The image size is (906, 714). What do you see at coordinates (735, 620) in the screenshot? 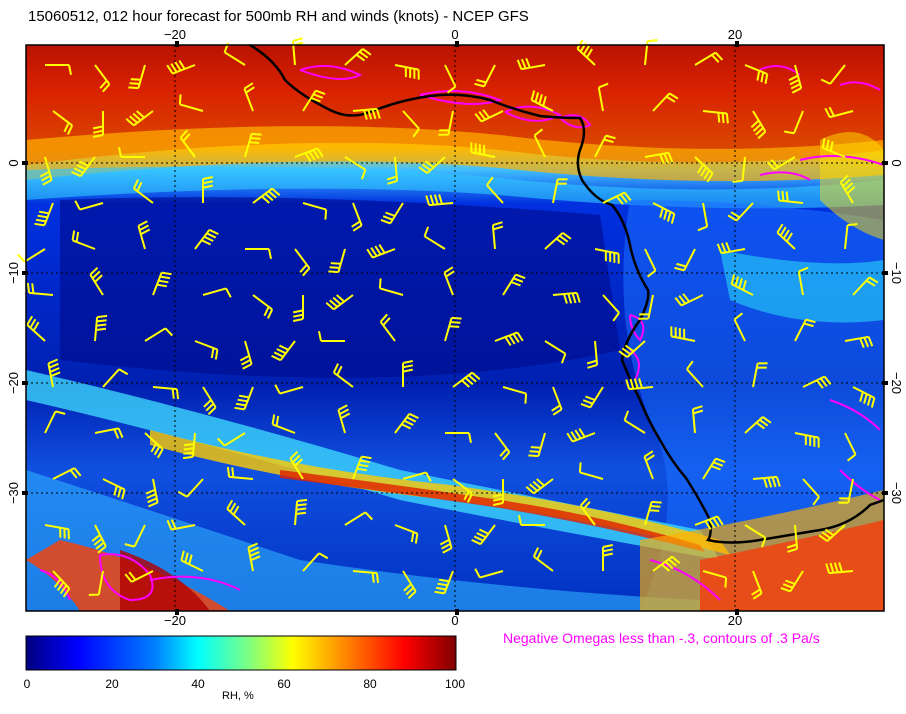
I see `lon-label-bottom-3: 20` at bounding box center [735, 620].